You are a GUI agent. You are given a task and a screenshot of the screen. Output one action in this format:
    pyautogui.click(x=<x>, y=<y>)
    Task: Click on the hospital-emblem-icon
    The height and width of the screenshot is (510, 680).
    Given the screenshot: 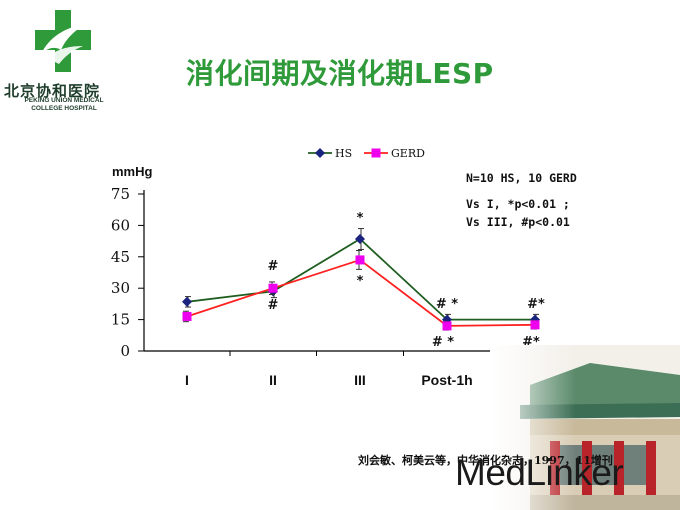 What is the action you would take?
    pyautogui.click(x=63, y=41)
    